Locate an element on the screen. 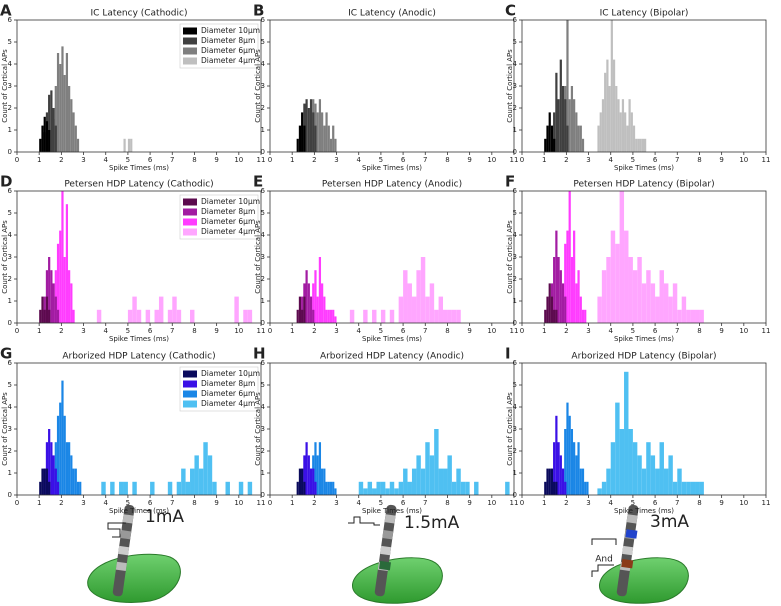  x-tick-label: 4 is located at coordinates (105, 503).